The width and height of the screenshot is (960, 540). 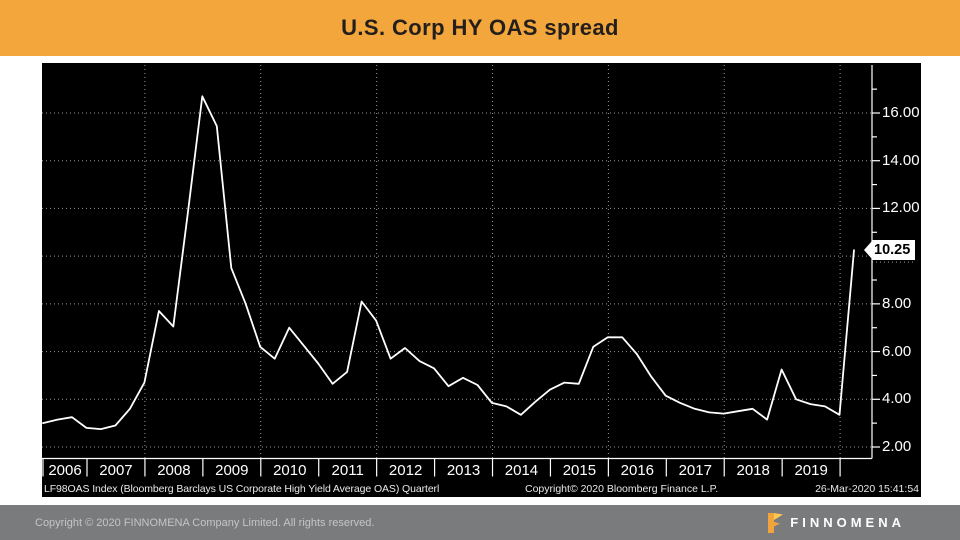 What do you see at coordinates (174, 470) in the screenshot?
I see `x-axis-year-label: 2008` at bounding box center [174, 470].